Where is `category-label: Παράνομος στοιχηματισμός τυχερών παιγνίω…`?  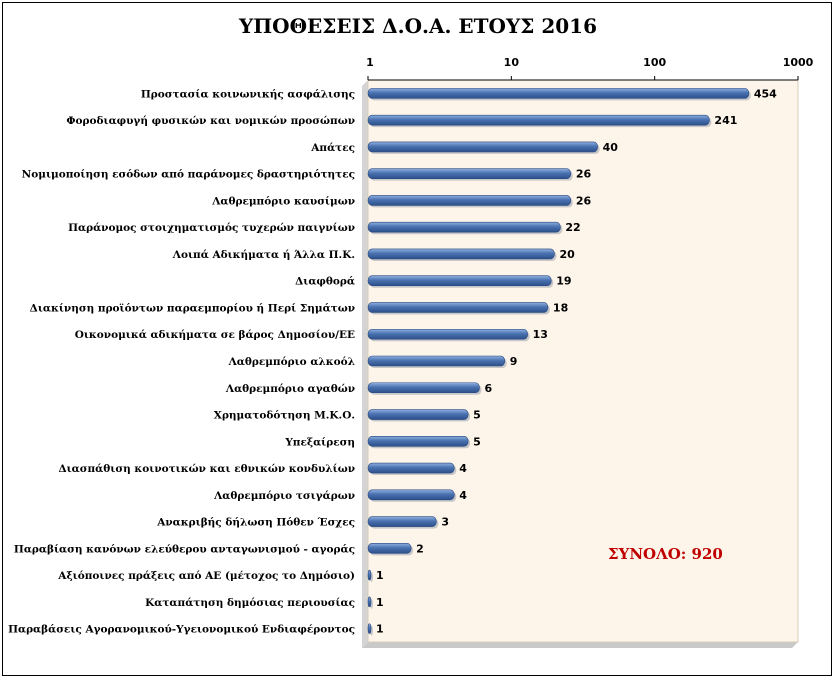
category-label: Παράνομος στοιχηματισμός τυχερών παιγνίω… is located at coordinates (211, 227).